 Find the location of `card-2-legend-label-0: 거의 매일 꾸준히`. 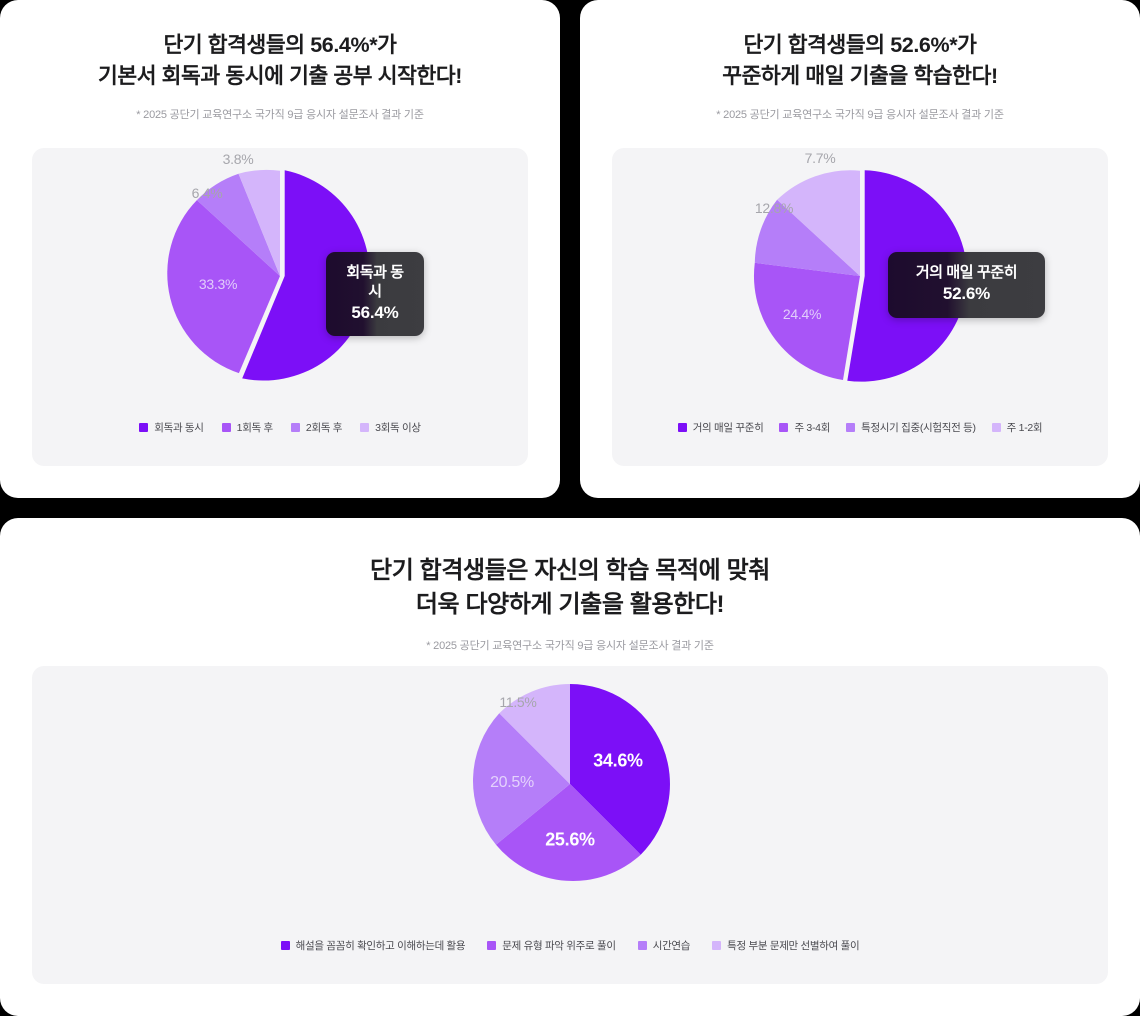

card-2-legend-label-0: 거의 매일 꾸준히 is located at coordinates (728, 428).